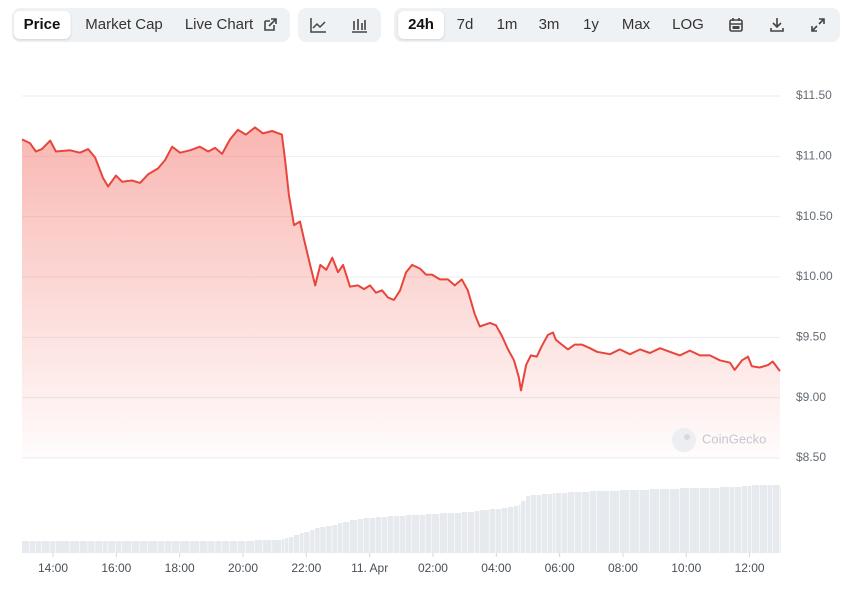  What do you see at coordinates (811, 397) in the screenshot?
I see `y-tick-label: $9.00` at bounding box center [811, 397].